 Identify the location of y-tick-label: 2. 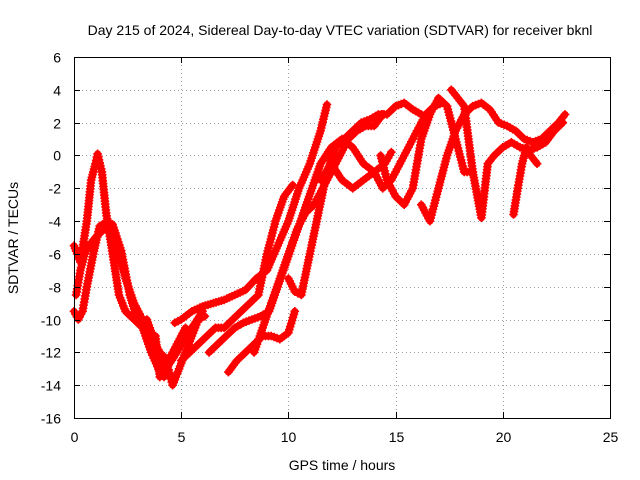
(57, 124).